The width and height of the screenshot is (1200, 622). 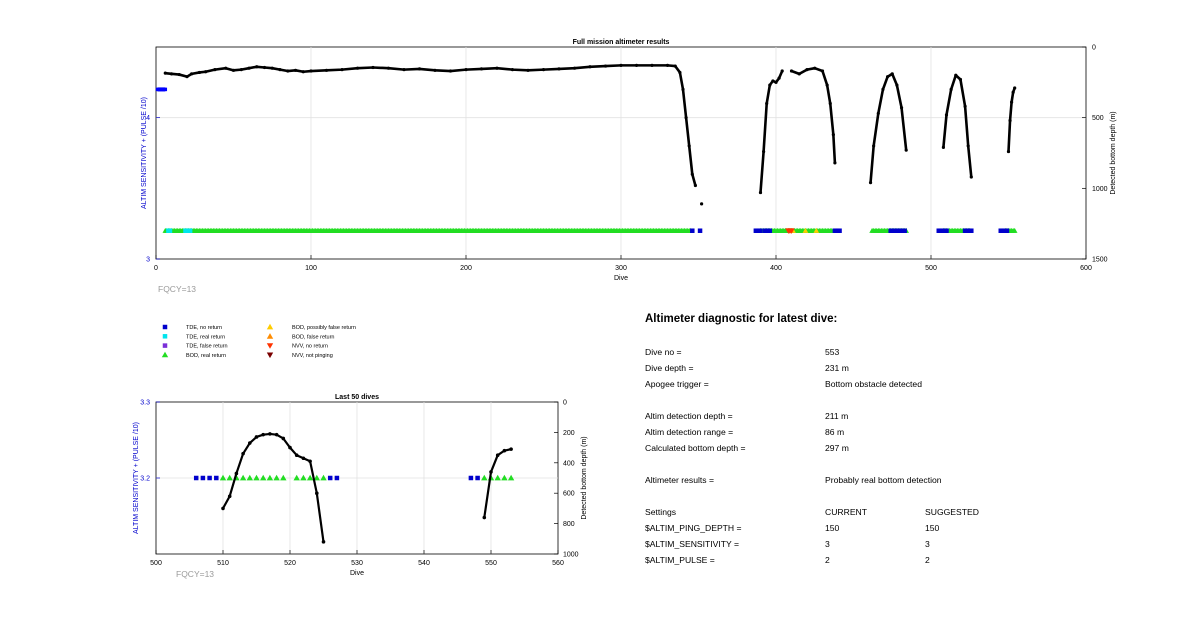 I want to click on chart-1-data, so click(x=354, y=488).